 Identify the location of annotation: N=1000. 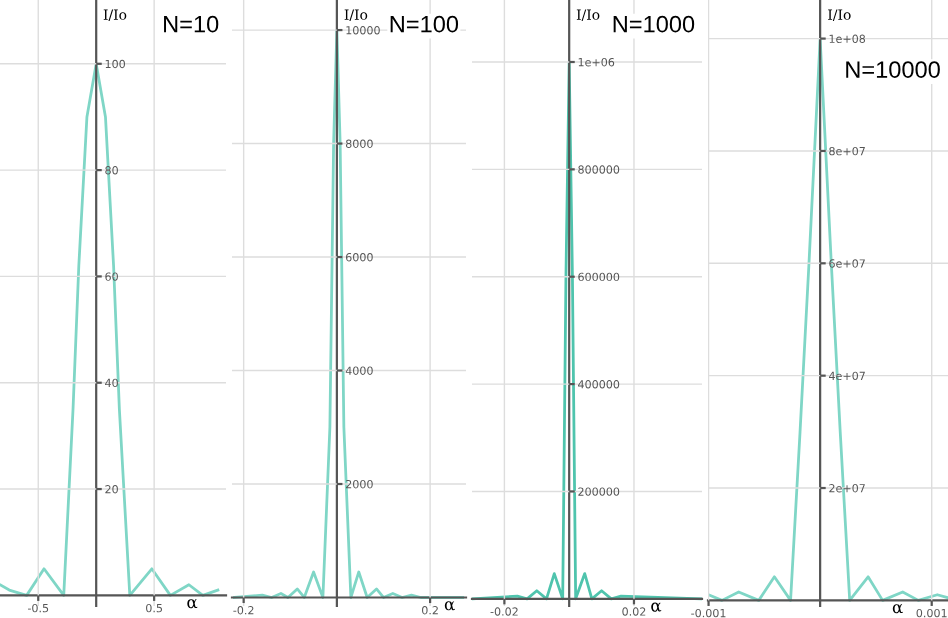
(654, 24).